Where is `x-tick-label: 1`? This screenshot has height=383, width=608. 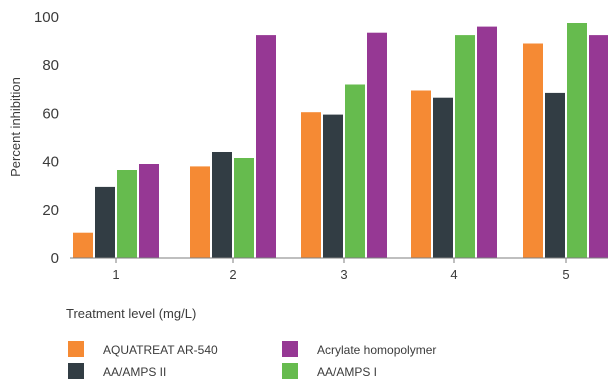
x-tick-label: 1 is located at coordinates (115, 274).